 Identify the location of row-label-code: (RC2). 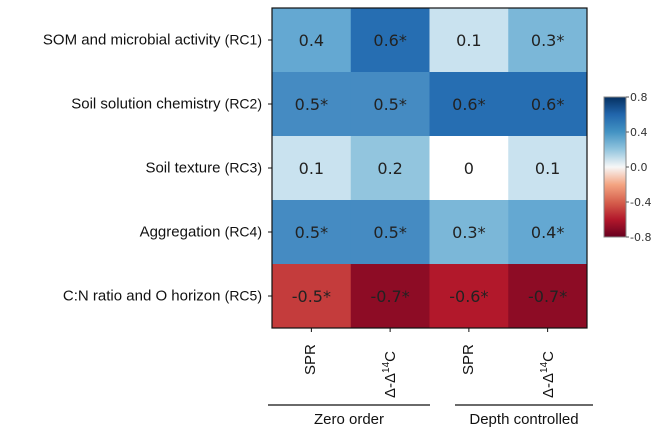
(243, 103).